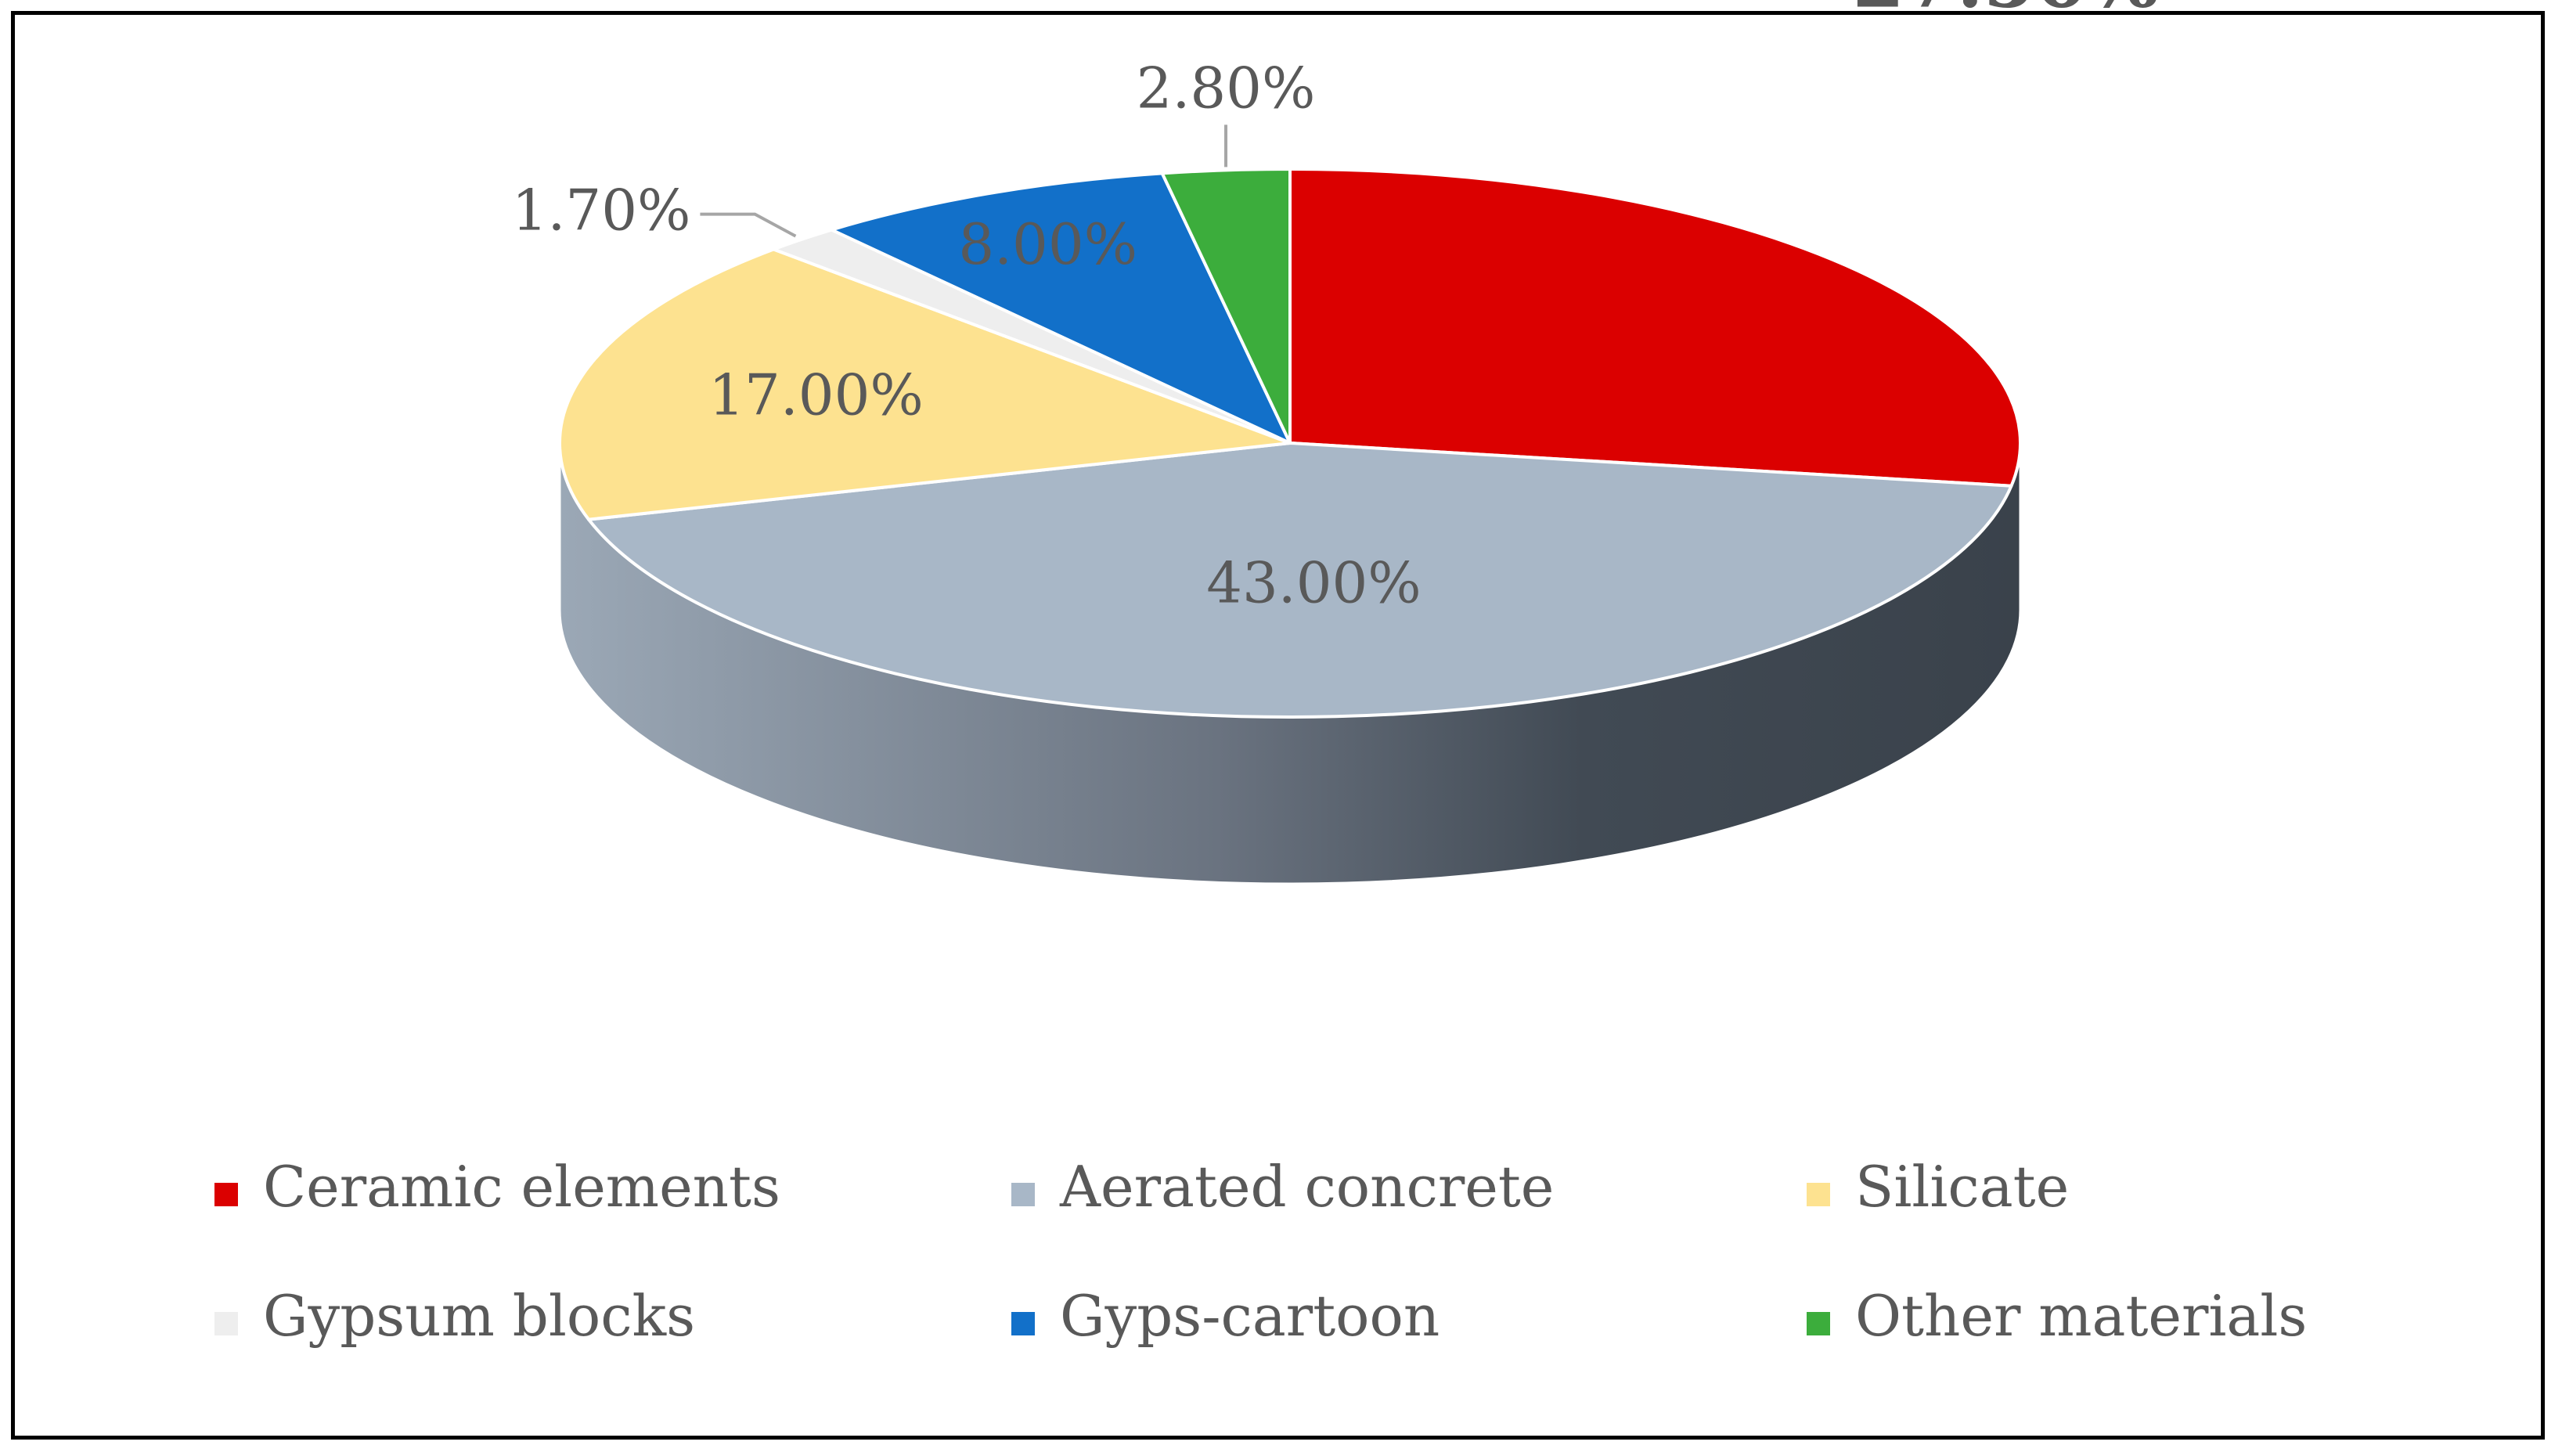  I want to click on legend-swatch-aerated-concrete, so click(1023, 1194).